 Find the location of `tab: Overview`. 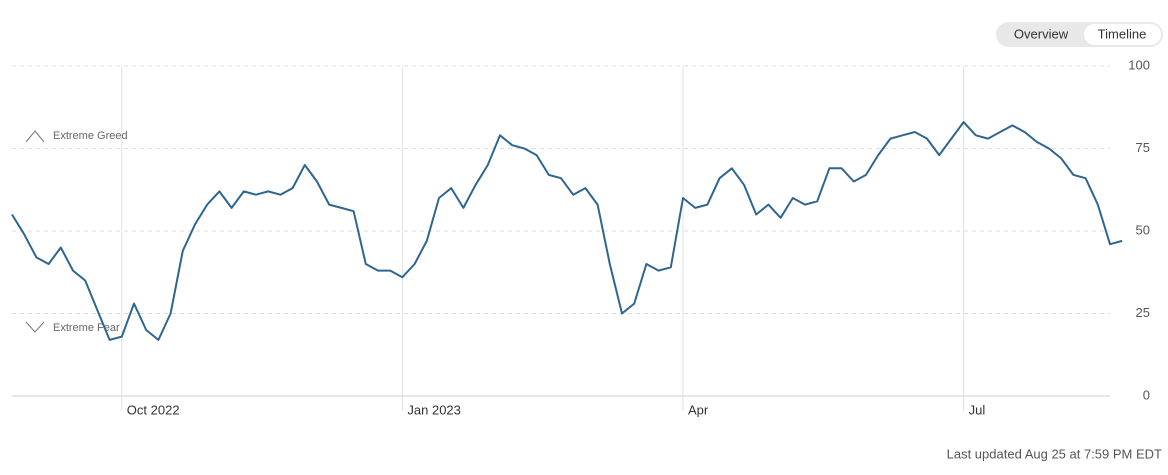

tab: Overview is located at coordinates (1041, 33).